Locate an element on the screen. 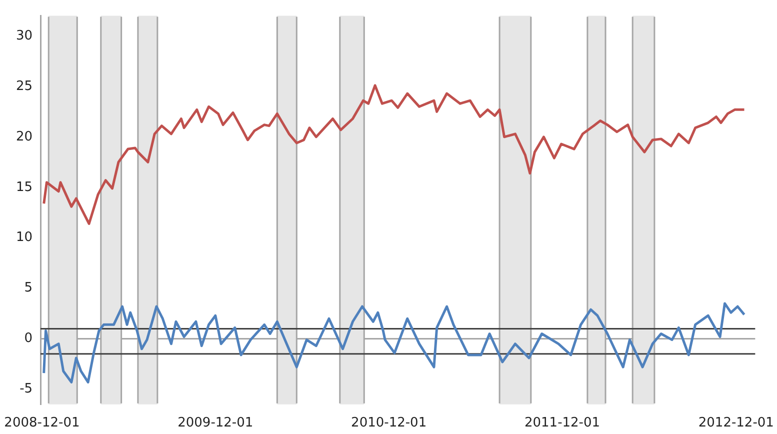 Image resolution: width=777 pixels, height=434 pixels. y-tick-label: -5 is located at coordinates (26, 389).